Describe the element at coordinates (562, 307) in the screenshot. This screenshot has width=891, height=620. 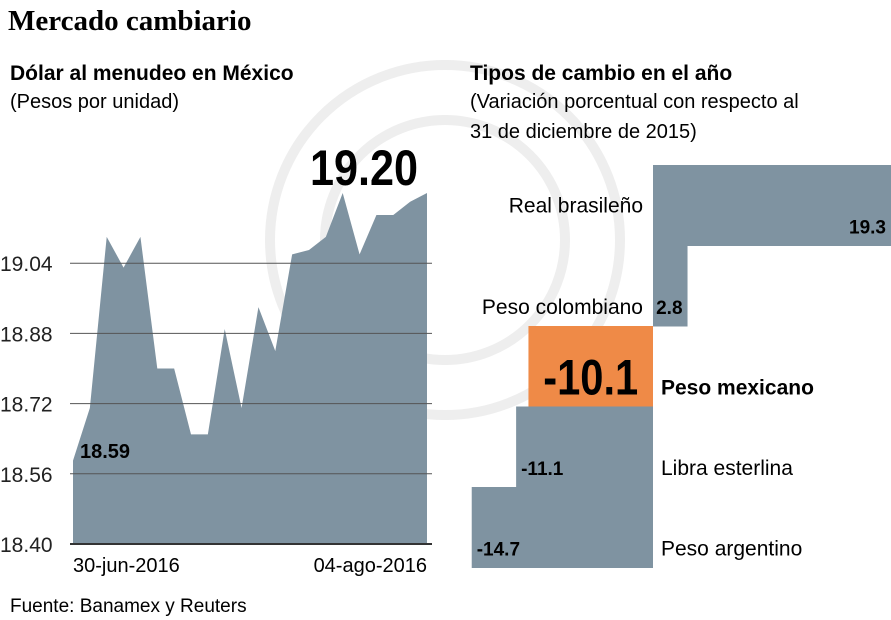
I see `category-label: Peso colombiano` at that location.